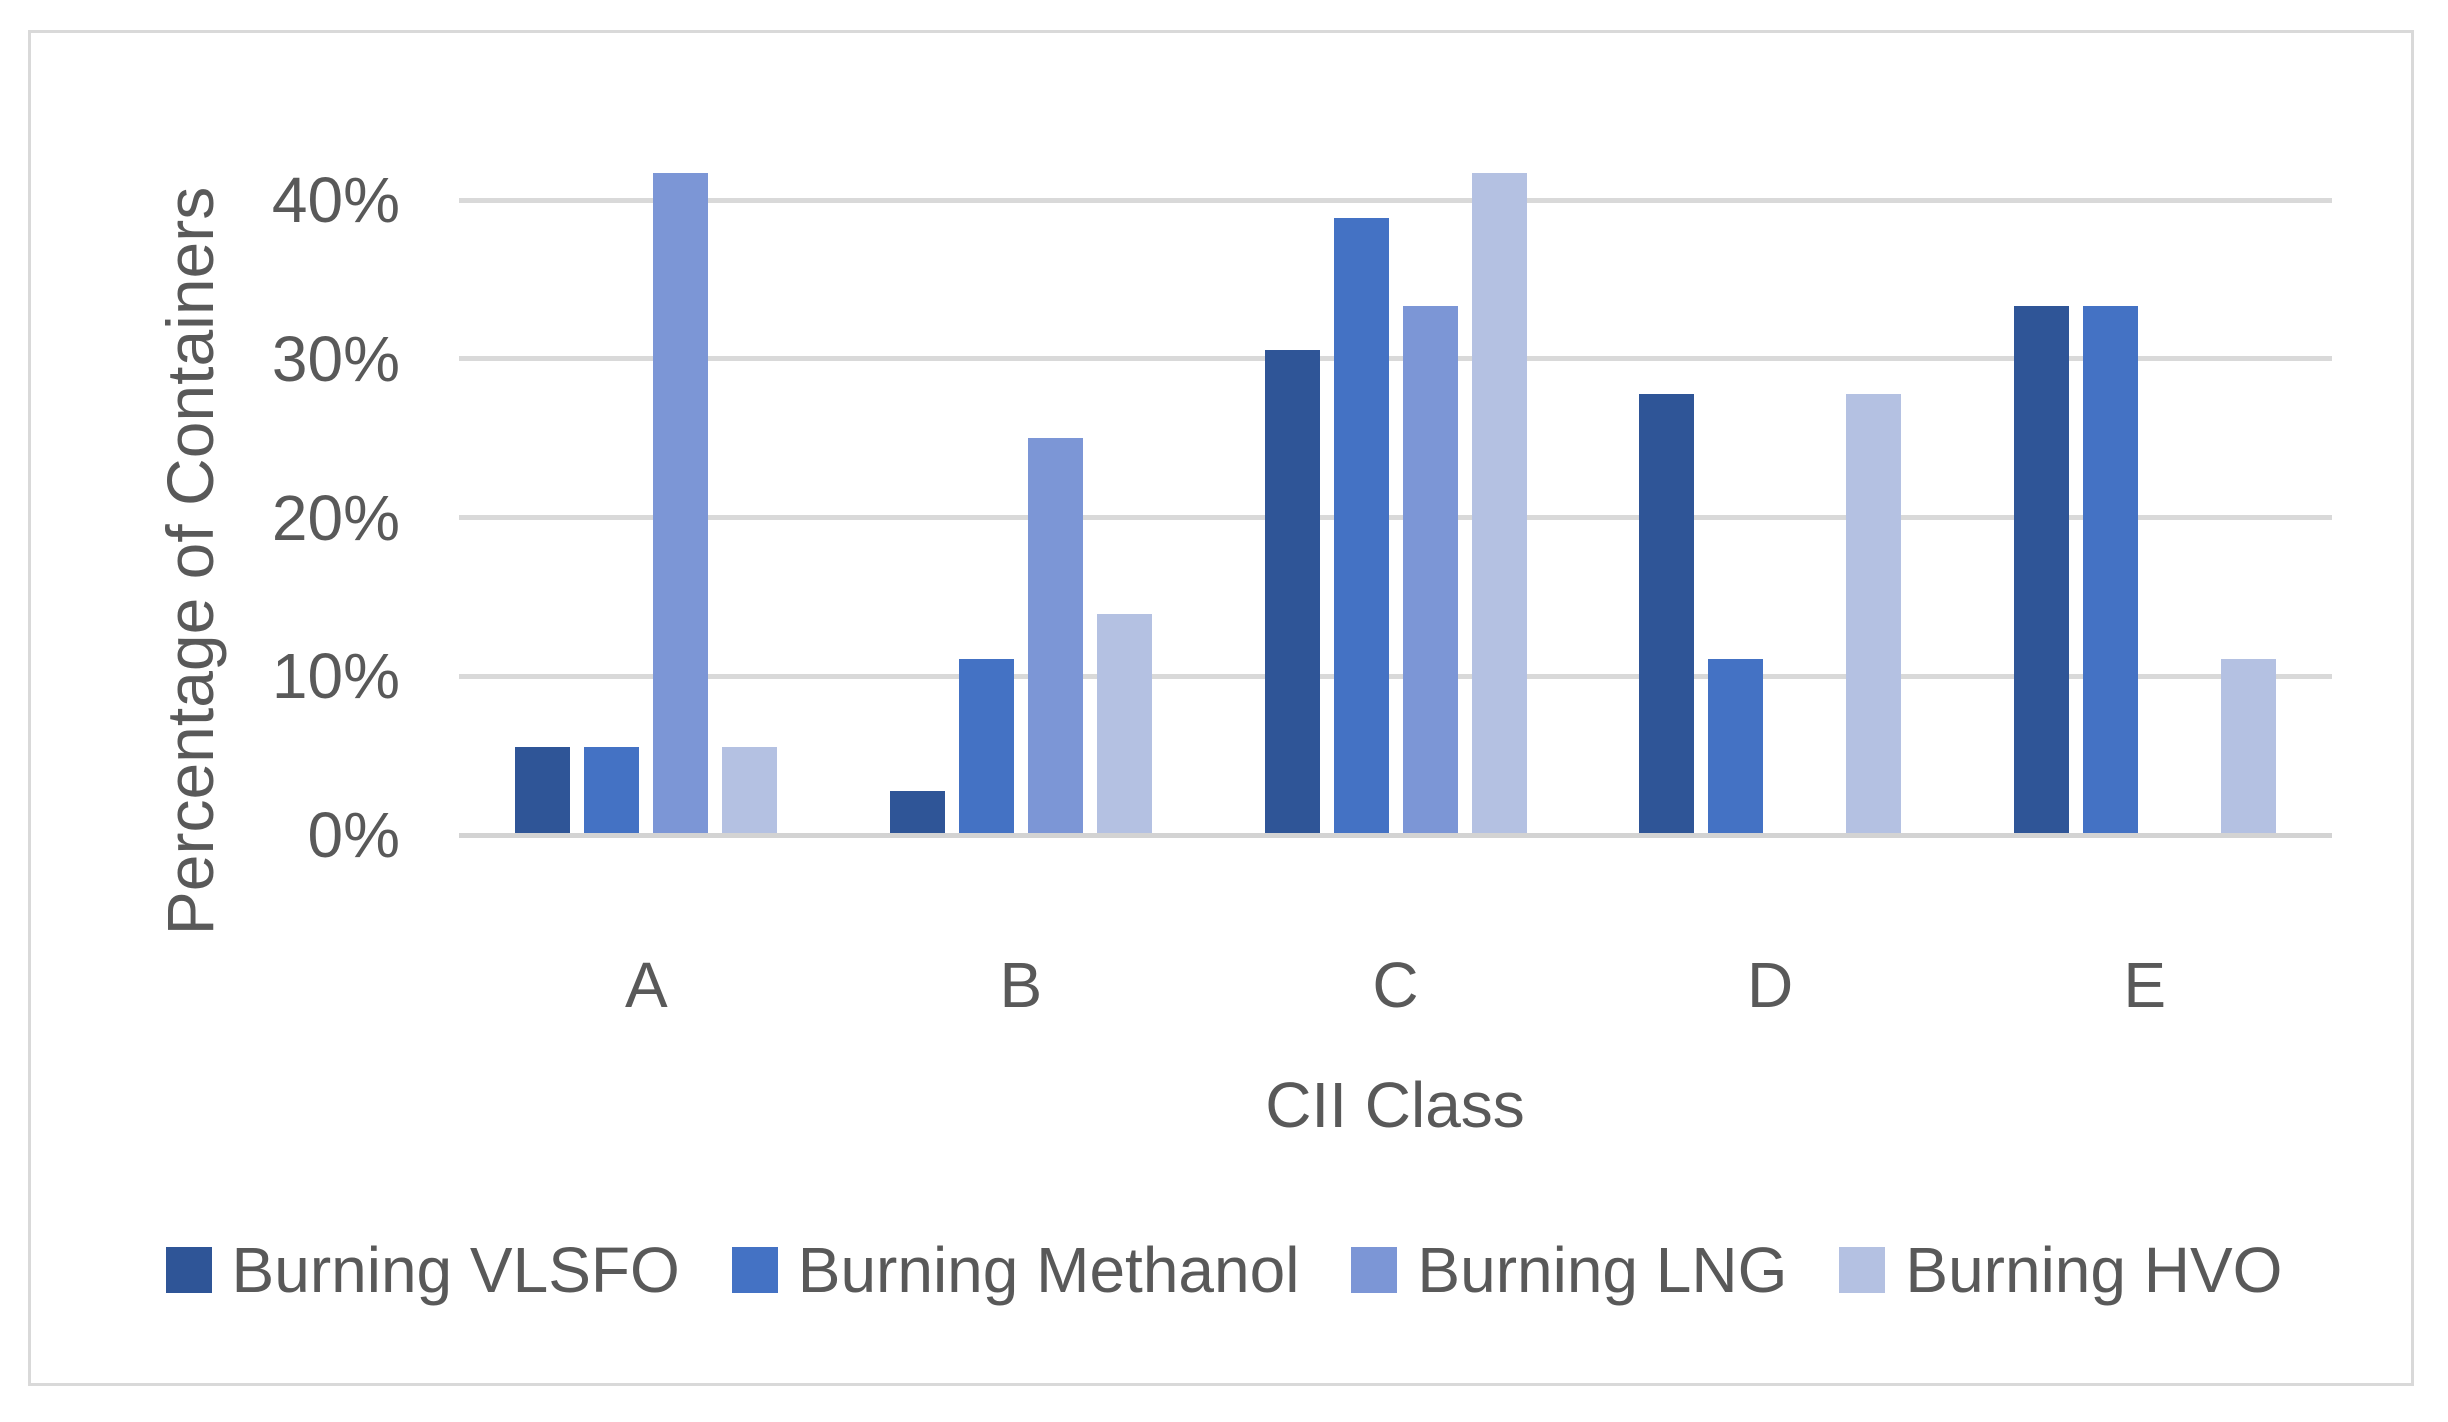 The height and width of the screenshot is (1422, 2448). Describe the element at coordinates (1395, 200) in the screenshot. I see `gridline-40pct` at that location.